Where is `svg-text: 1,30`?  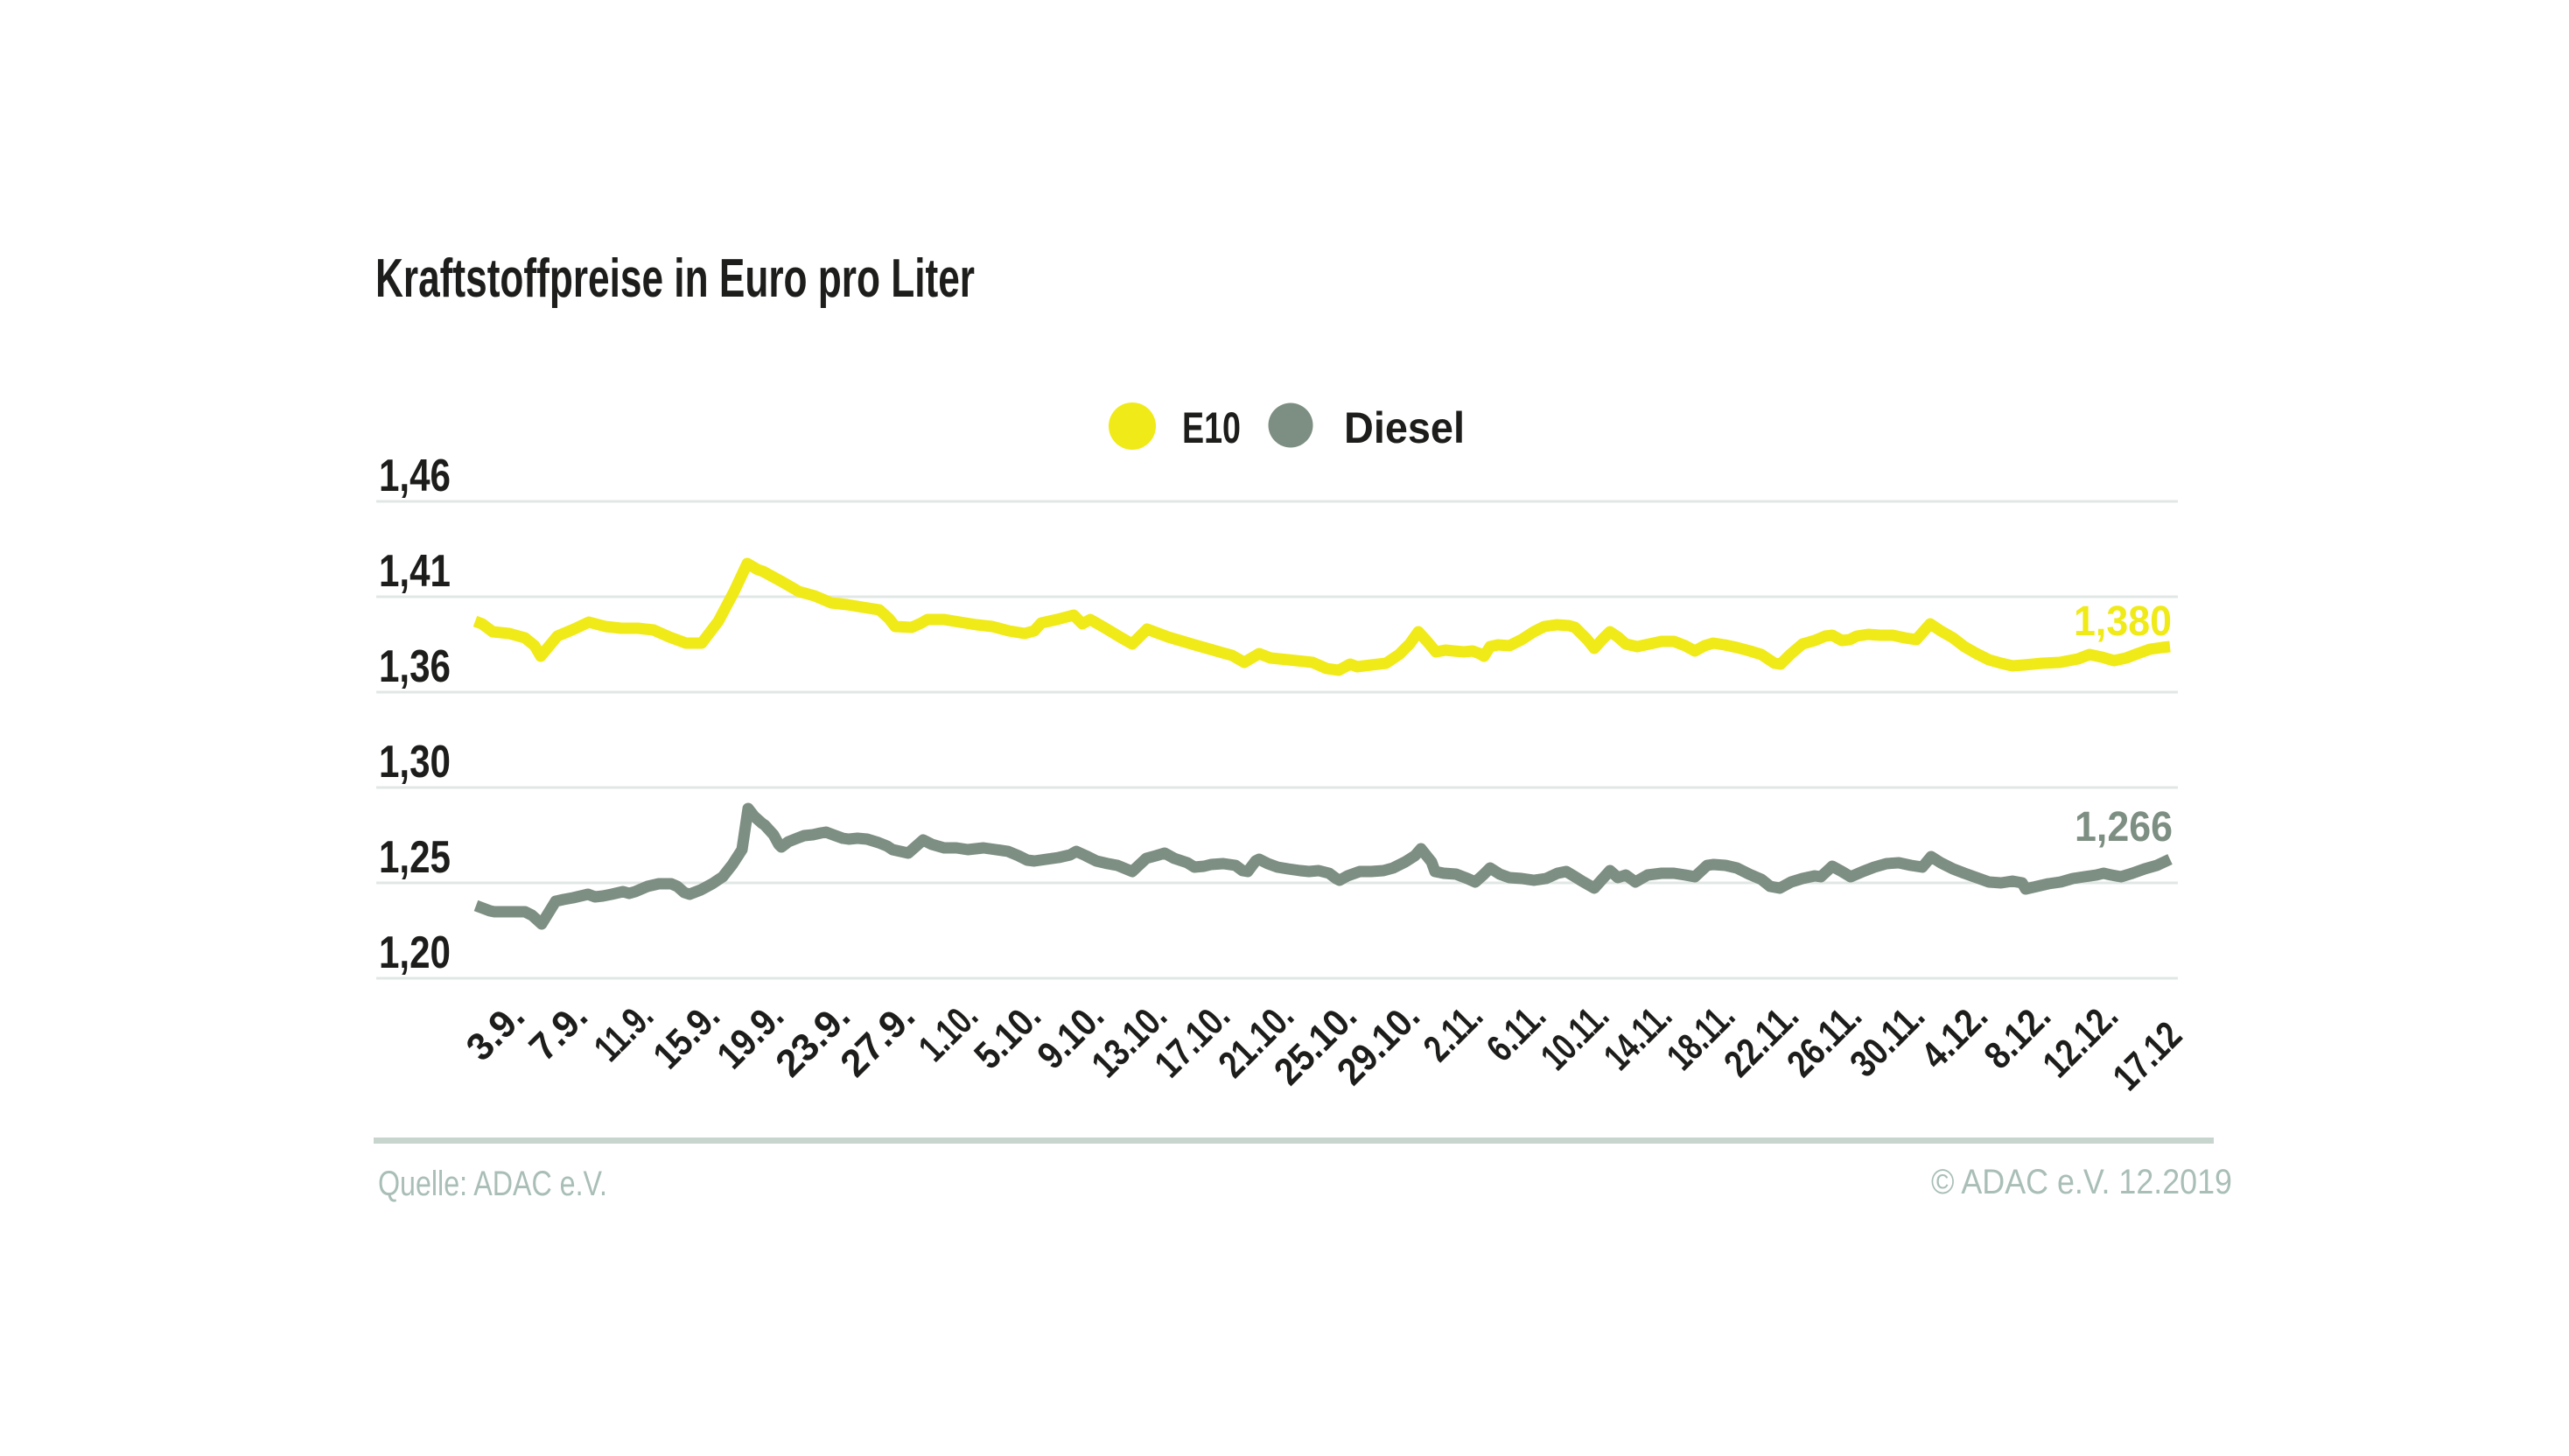 svg-text: 1,30 is located at coordinates (415, 762).